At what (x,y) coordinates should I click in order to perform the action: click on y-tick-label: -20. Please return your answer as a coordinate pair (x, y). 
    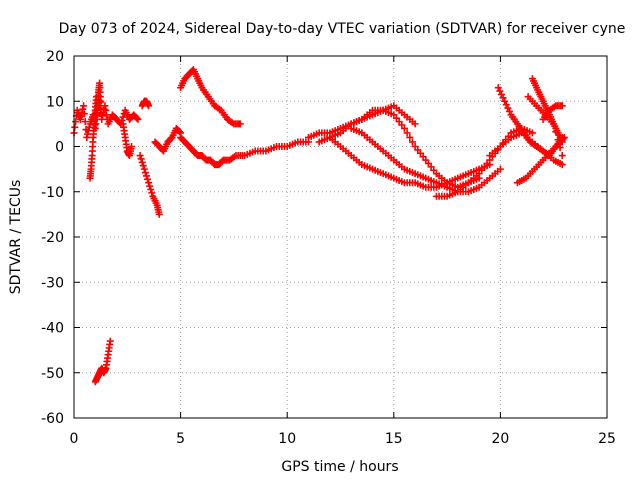
    Looking at the image, I should click on (52, 238).